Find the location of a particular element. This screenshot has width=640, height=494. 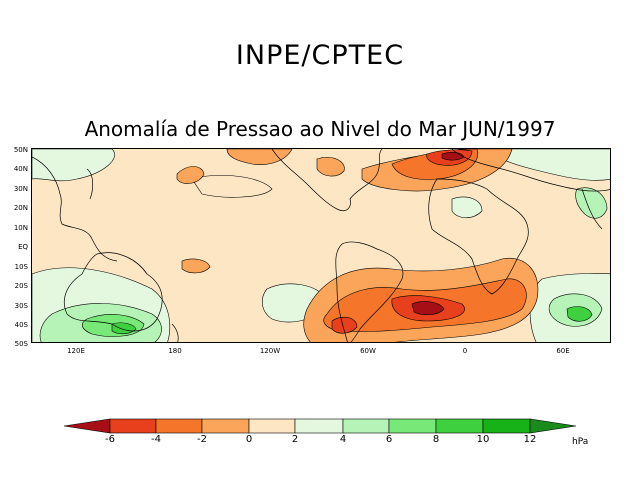

colorbar-unit: hPa is located at coordinates (580, 442).